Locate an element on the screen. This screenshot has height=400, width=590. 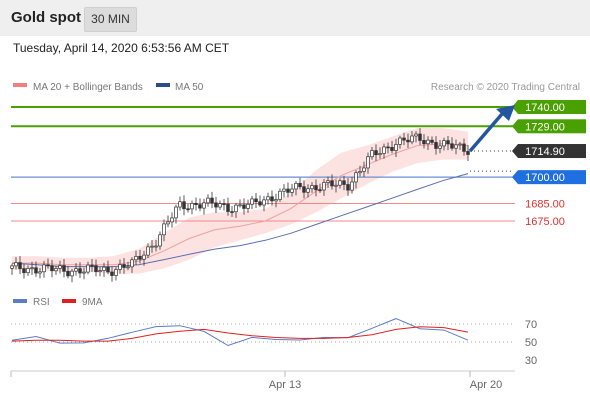
level-label-1714.90: 1714.90 is located at coordinates (545, 152).